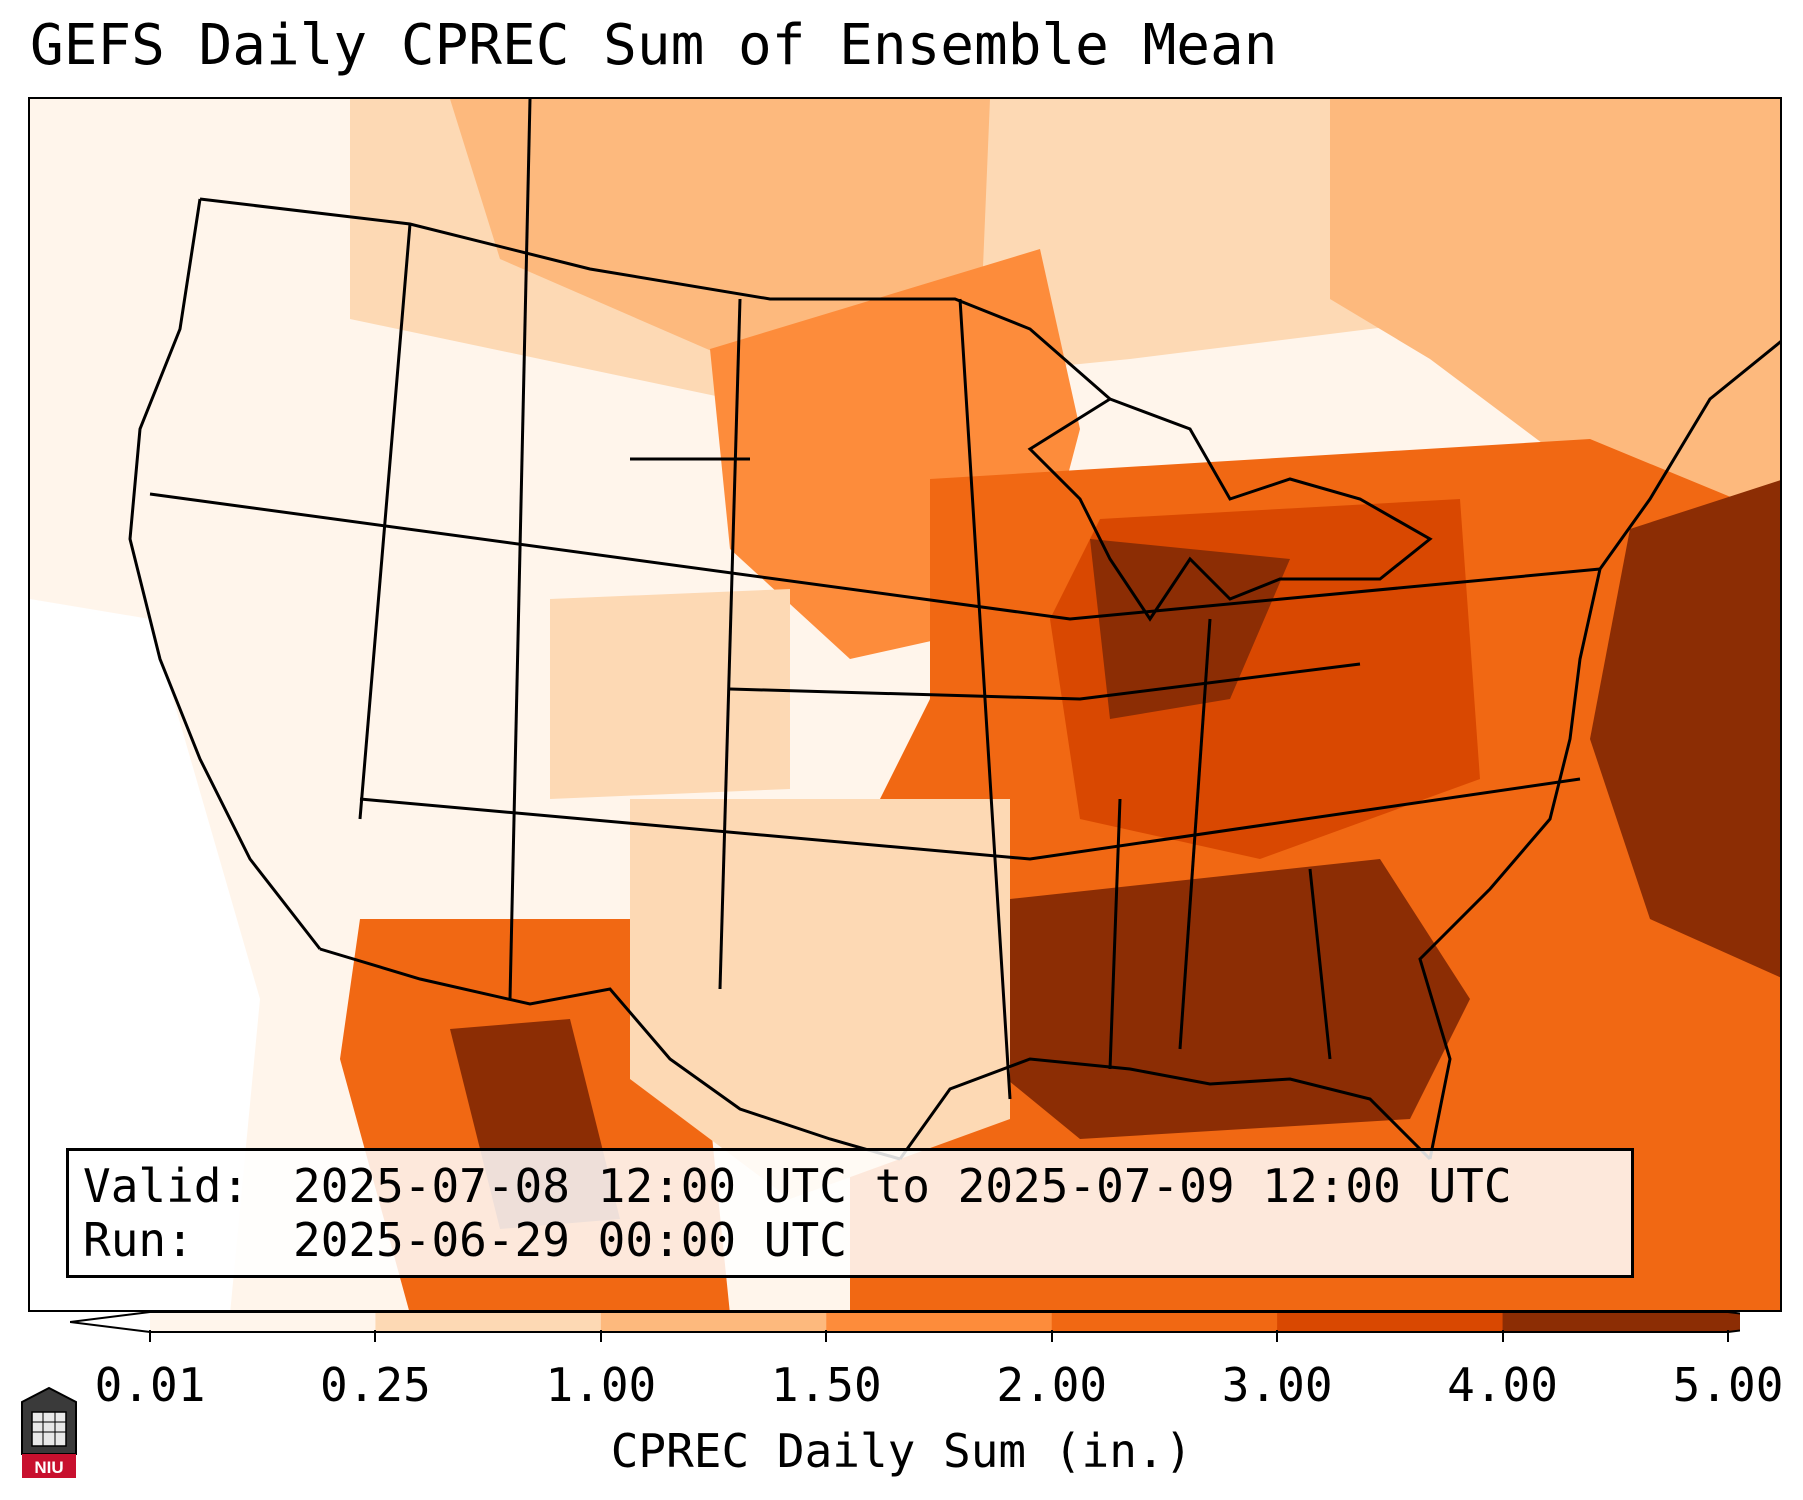  What do you see at coordinates (1220, 999) in the screenshot?
I see `precip-gulf-core` at bounding box center [1220, 999].